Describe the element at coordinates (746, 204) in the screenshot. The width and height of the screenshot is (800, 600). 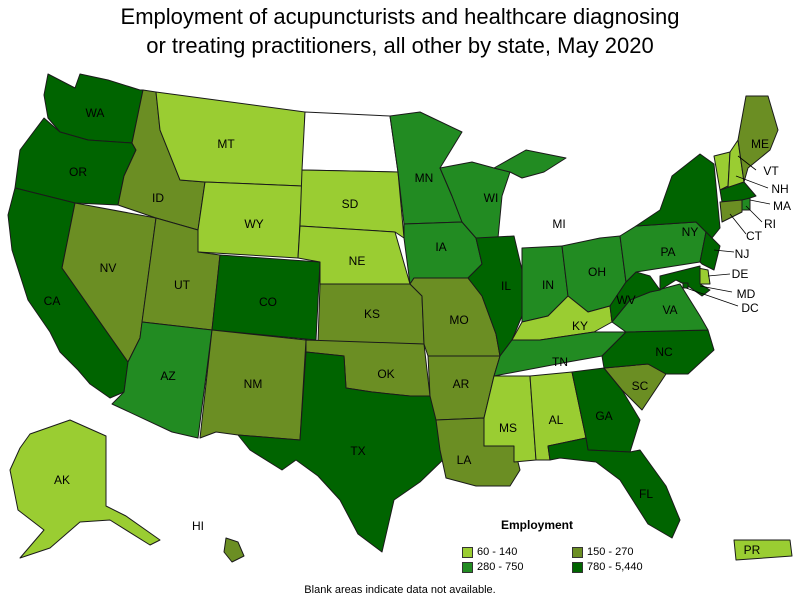
I see `state-ri` at that location.